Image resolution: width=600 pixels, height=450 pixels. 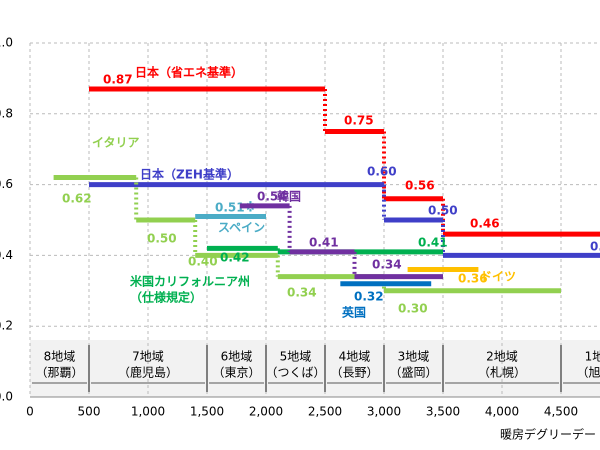 I want to click on value-label: 0.75, so click(x=359, y=121).